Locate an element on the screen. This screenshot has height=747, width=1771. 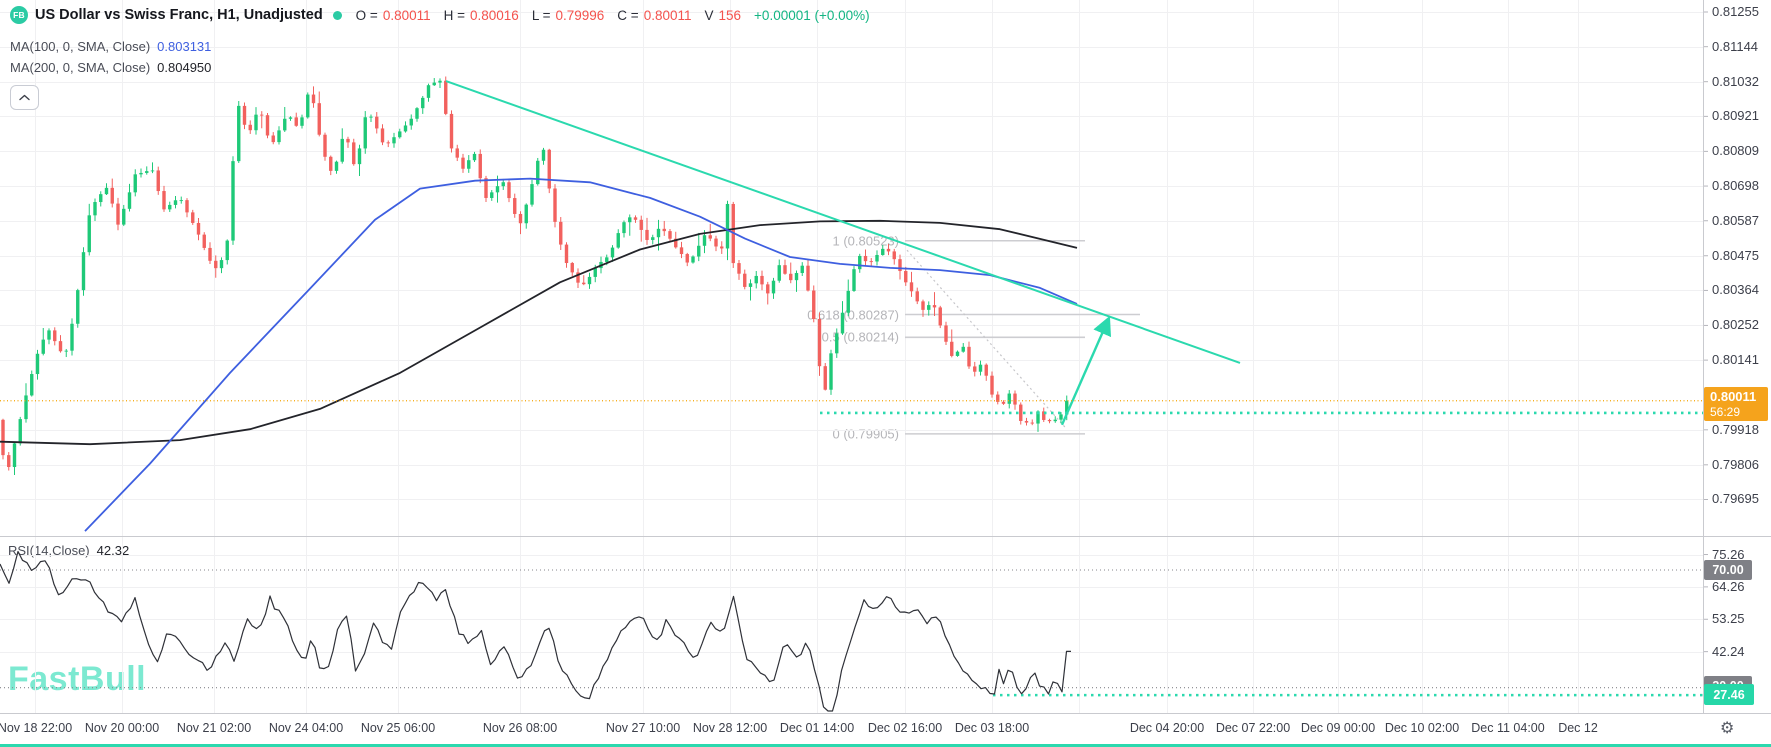
low-value: 0.79996 is located at coordinates (580, 15).